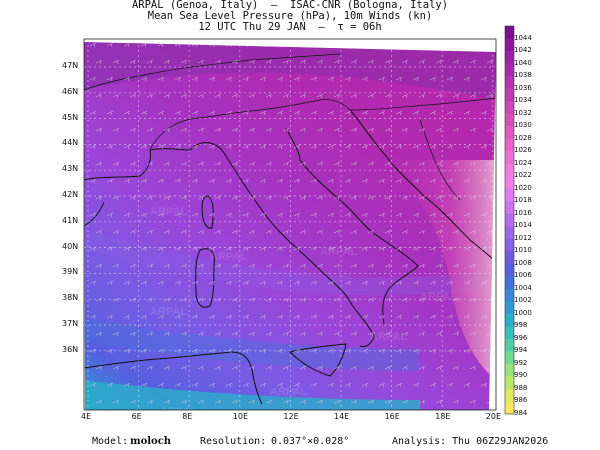  Describe the element at coordinates (233, 441) in the screenshot. I see `resolution-label: Resolution:` at that location.